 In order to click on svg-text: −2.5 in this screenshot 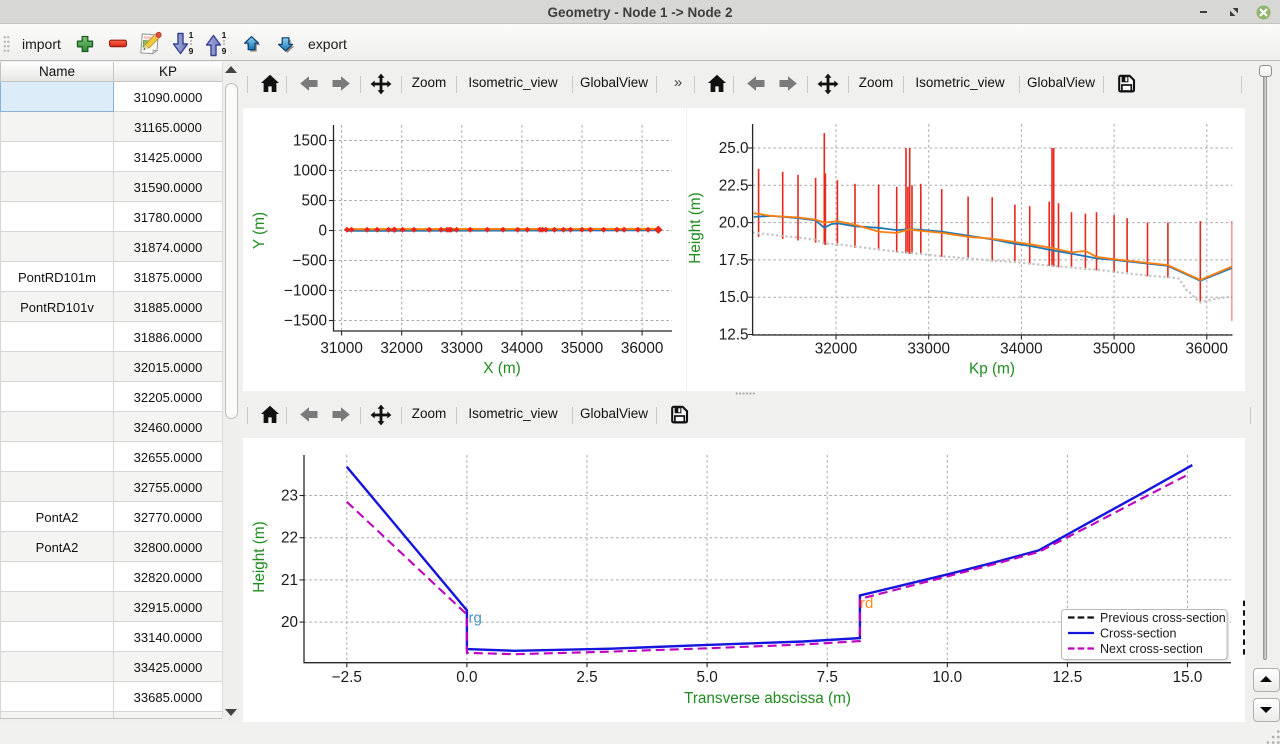, I will do `click(347, 677)`.